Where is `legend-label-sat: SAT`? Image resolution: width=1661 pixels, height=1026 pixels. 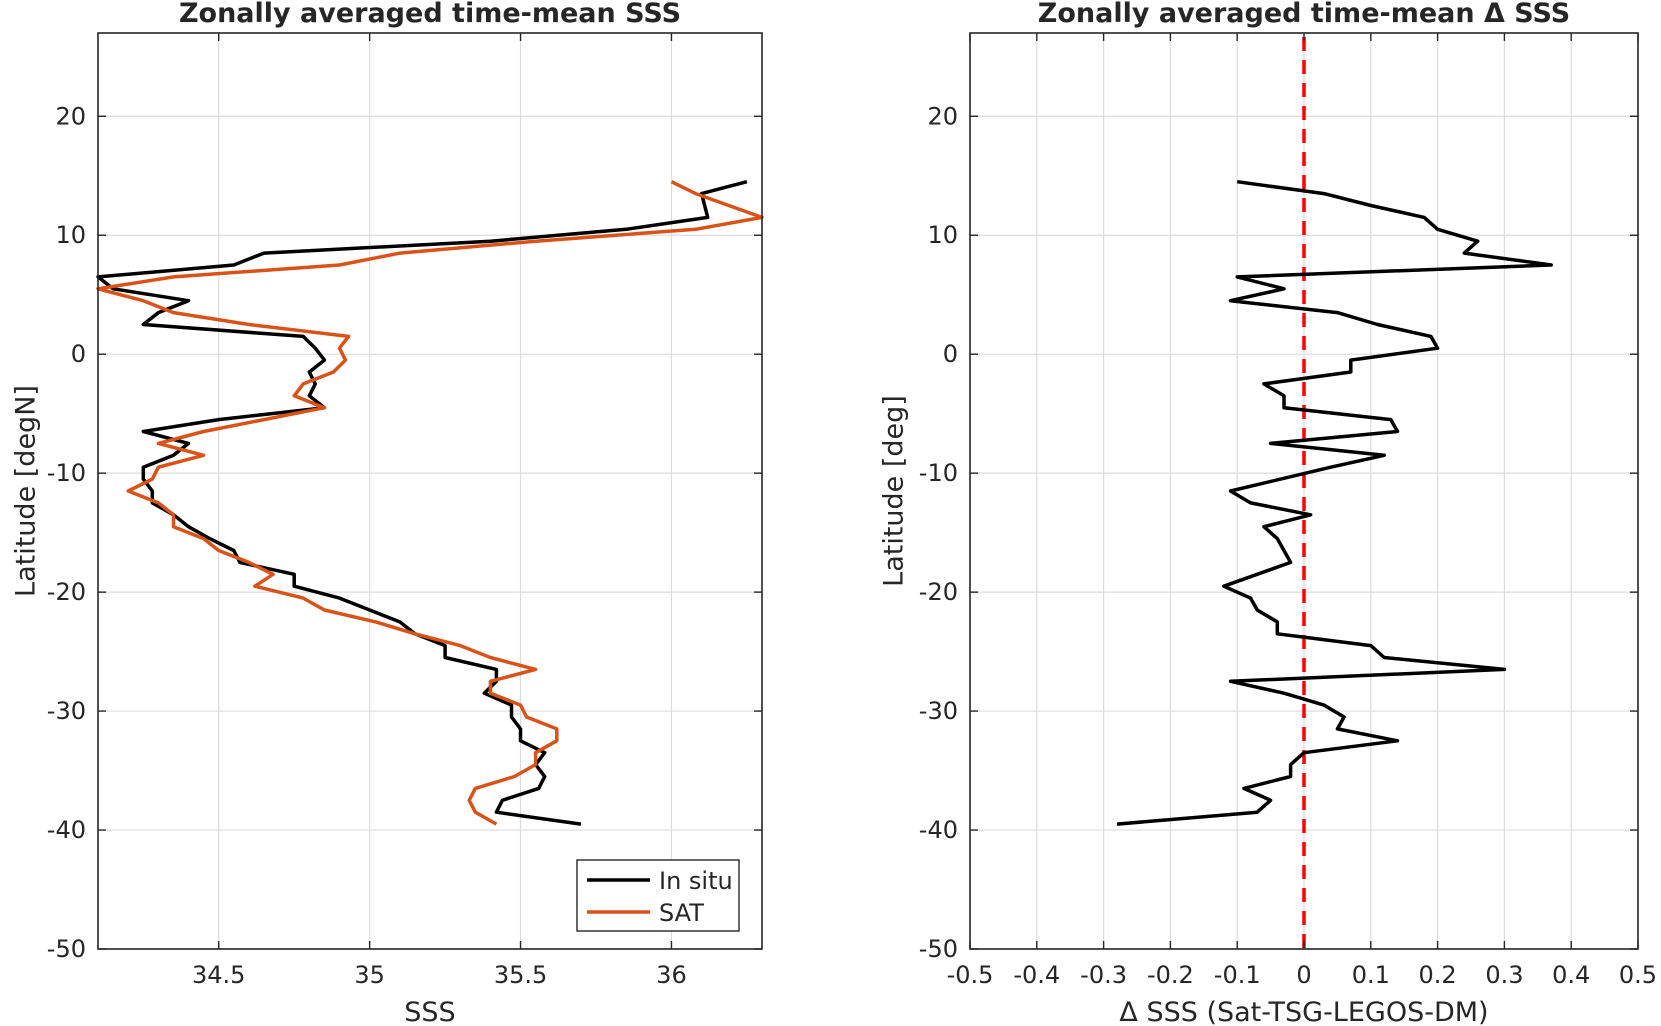 legend-label-sat: SAT is located at coordinates (681, 913).